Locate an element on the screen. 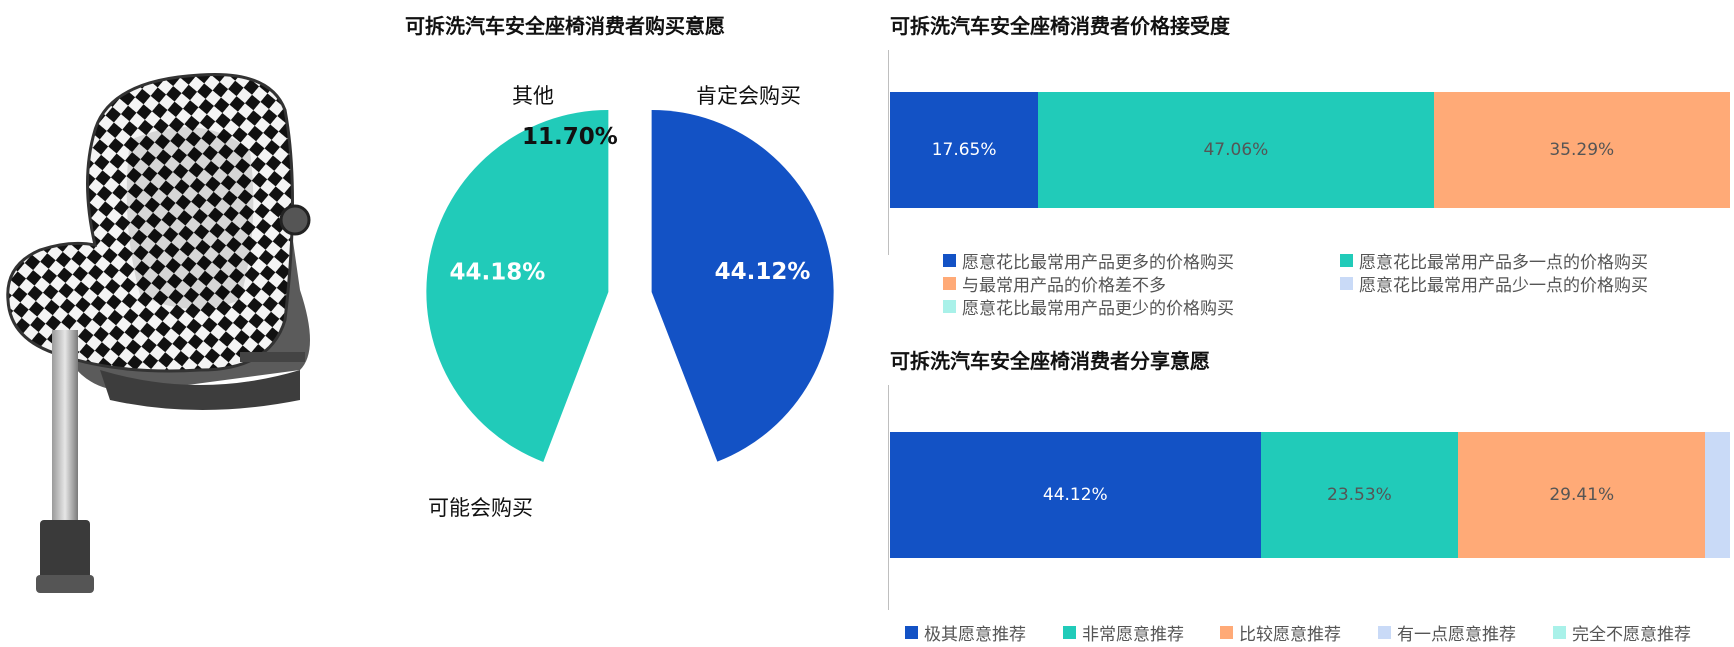  legend2-label-2: 比较愿意推荐 is located at coordinates (1290, 635).